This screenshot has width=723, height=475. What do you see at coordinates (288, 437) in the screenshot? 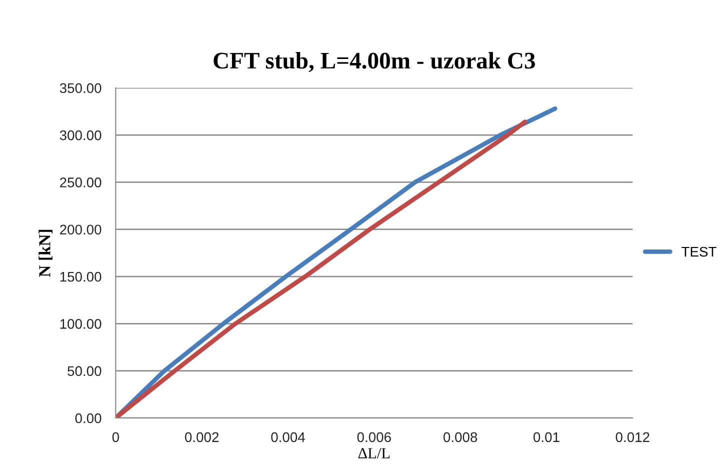
I see `x-tick-label: 0.004` at bounding box center [288, 437].